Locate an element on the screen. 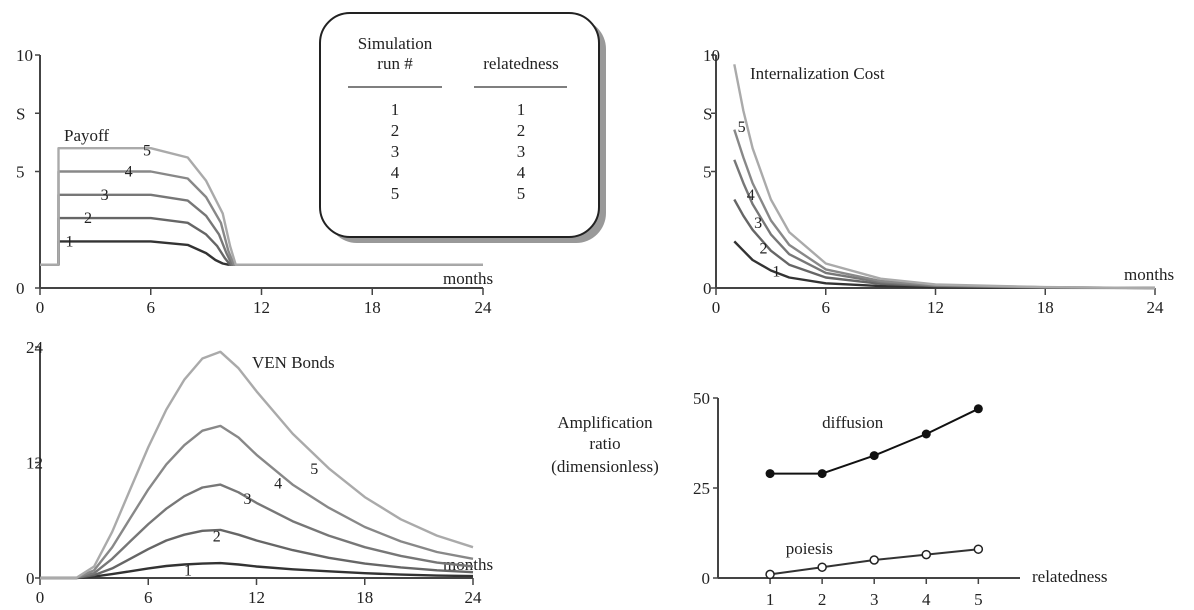 The height and width of the screenshot is (610, 1194). x-tick-label: 2 is located at coordinates (822, 599).